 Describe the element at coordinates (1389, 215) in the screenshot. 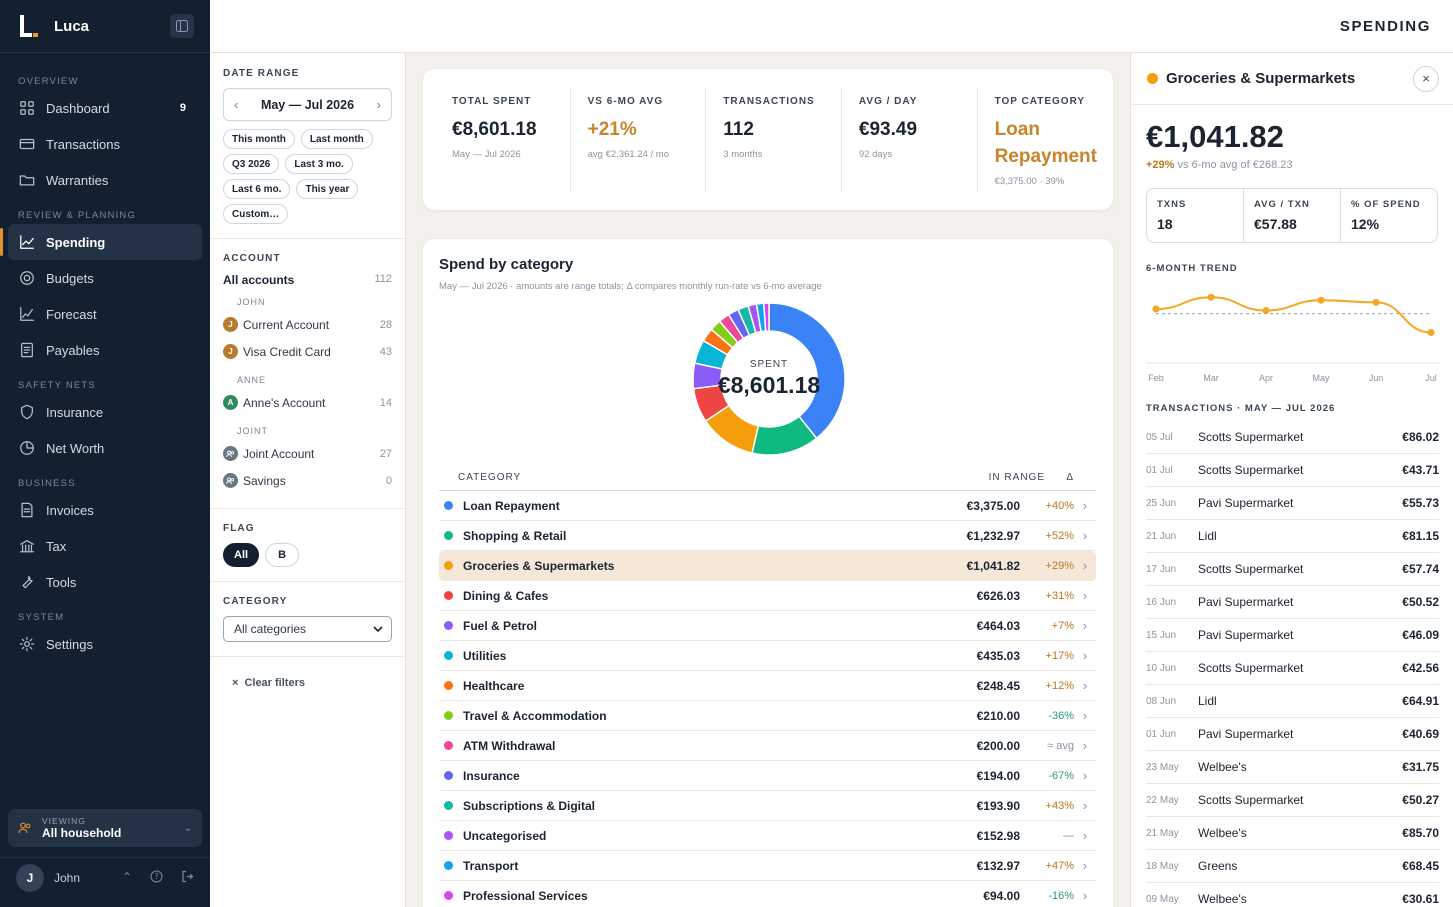

I see `detail-metric: % OF SPEND 12%` at that location.